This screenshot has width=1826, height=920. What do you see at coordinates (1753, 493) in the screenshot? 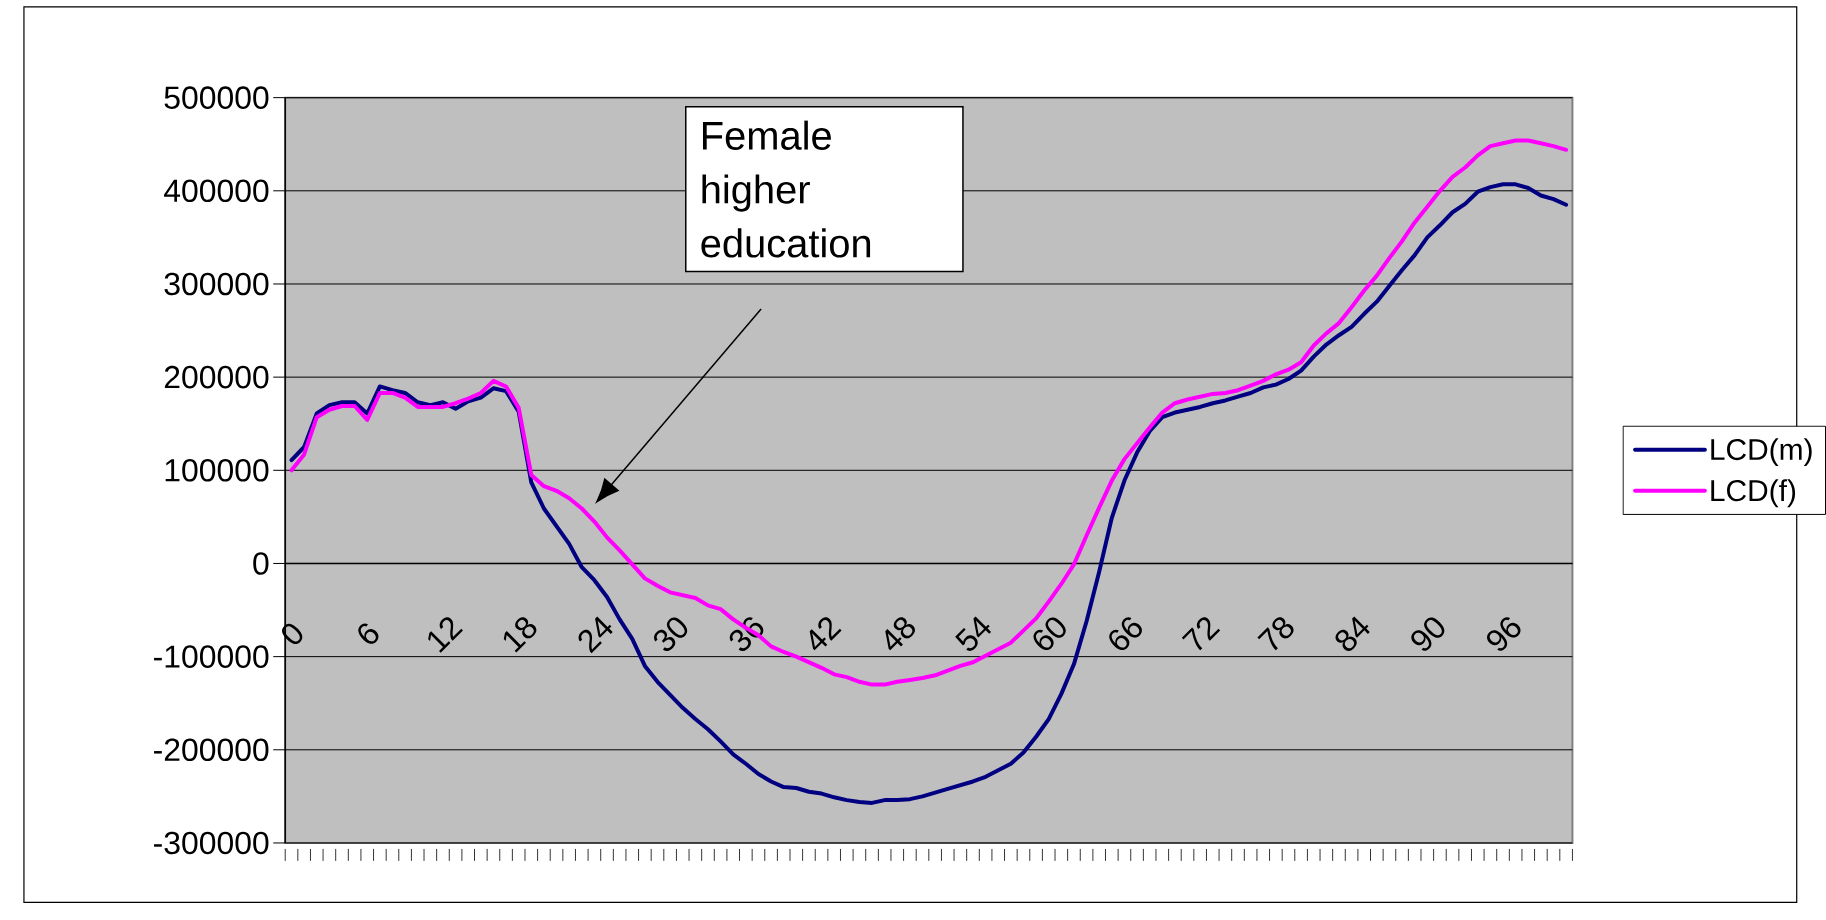
I see `legend-label: LCD(f)` at bounding box center [1753, 493].